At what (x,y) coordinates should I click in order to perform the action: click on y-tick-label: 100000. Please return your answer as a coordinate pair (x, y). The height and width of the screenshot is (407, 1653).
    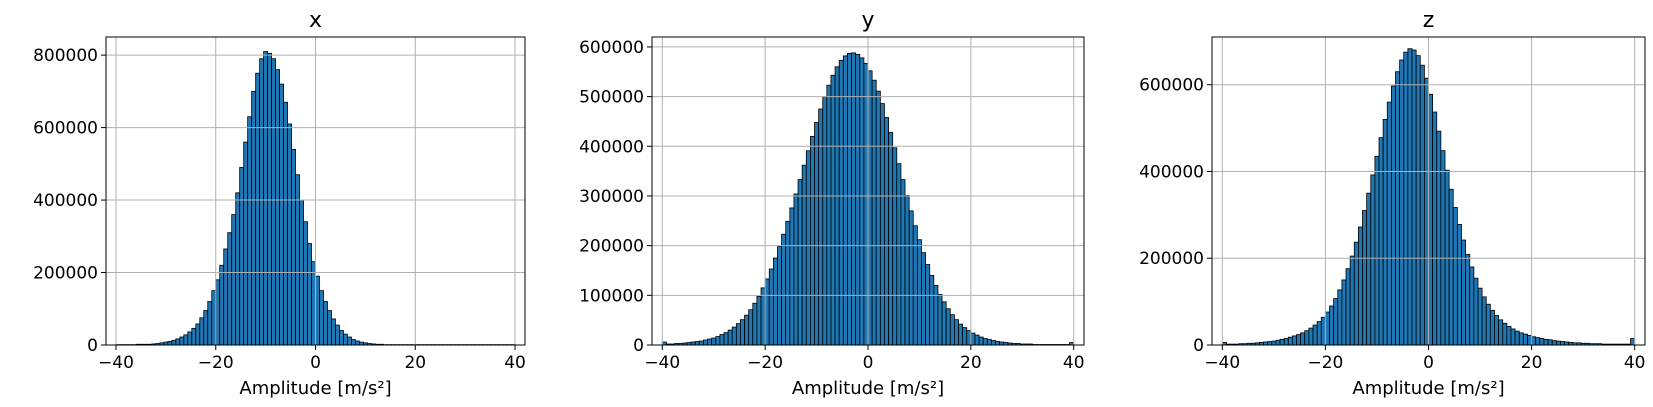
    Looking at the image, I should click on (611, 296).